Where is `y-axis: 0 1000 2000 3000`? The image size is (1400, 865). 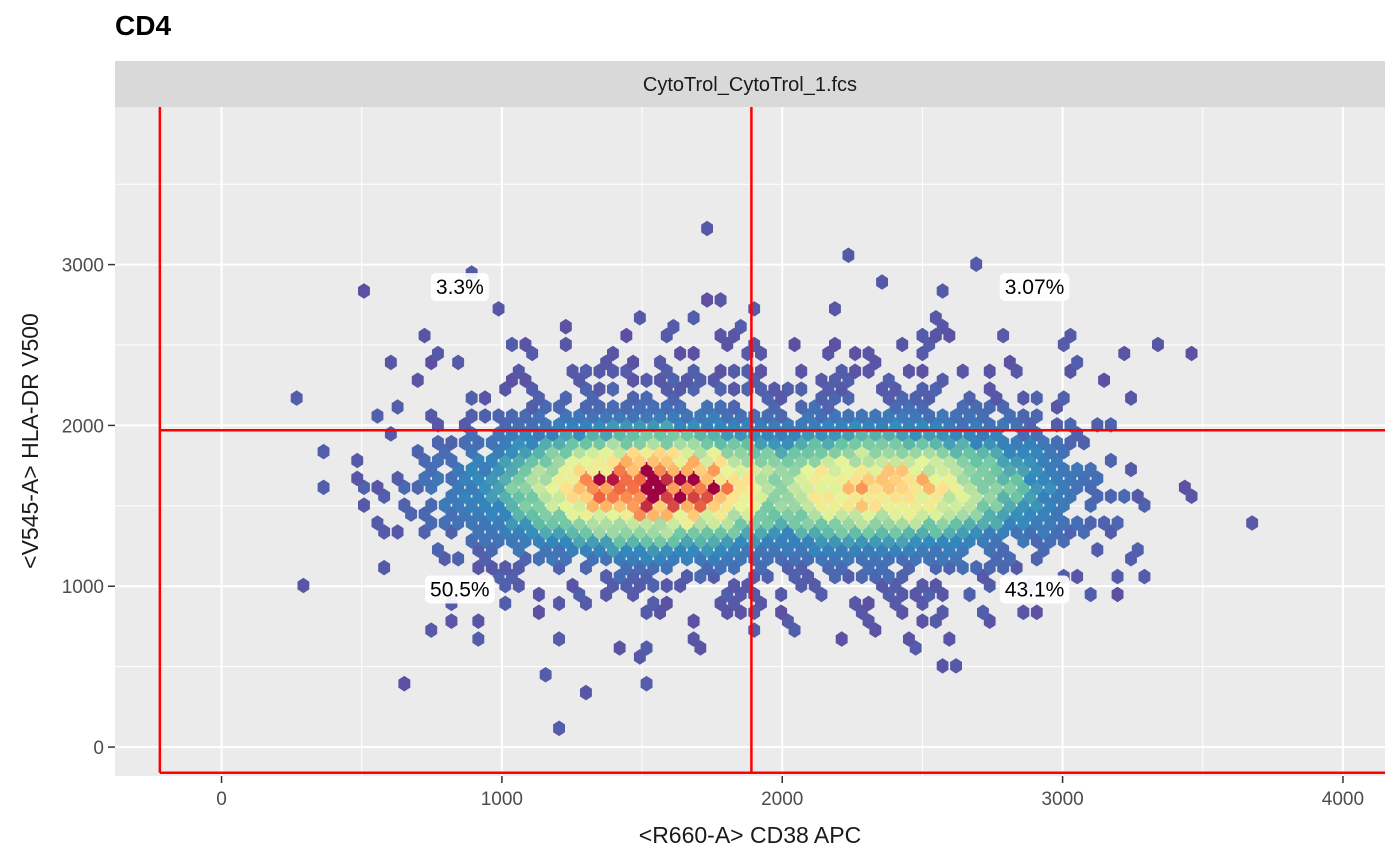
y-axis: 0 1000 2000 3000 is located at coordinates (88, 507).